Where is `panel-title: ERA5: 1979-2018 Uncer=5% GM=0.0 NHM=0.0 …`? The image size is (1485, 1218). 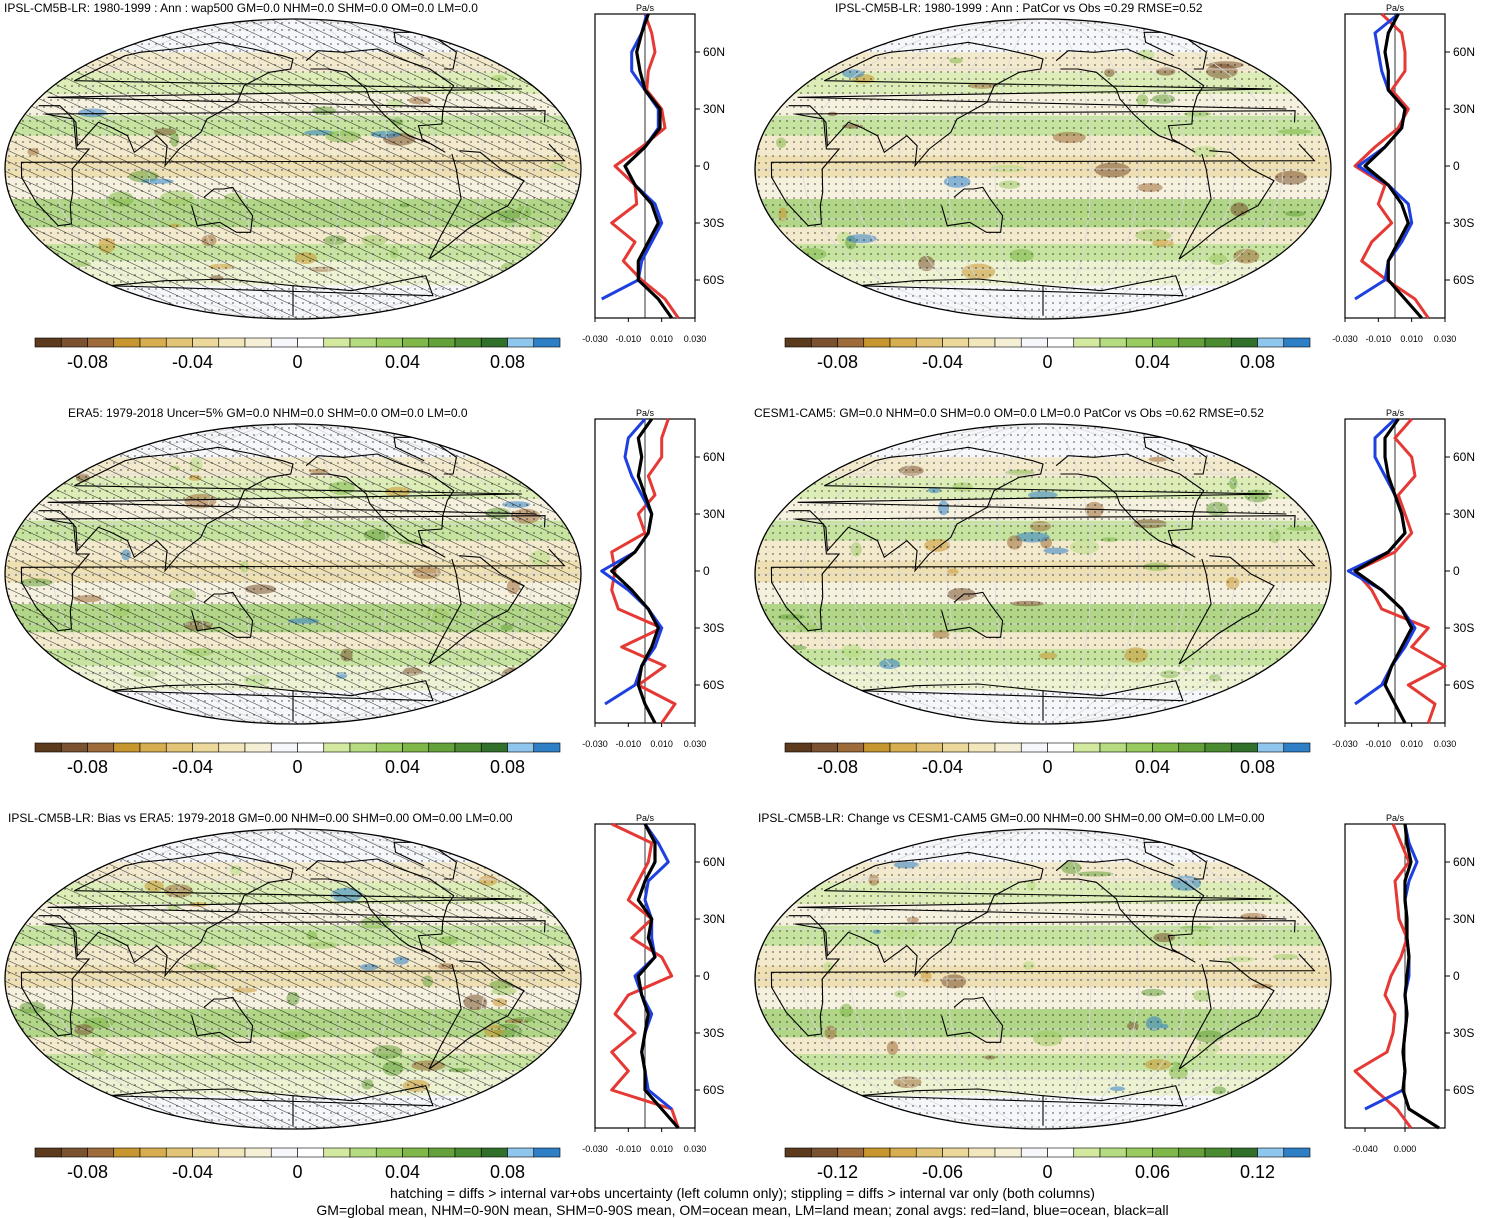 panel-title: ERA5: 1979-2018 Uncer=5% GM=0.0 NHM=0.0 … is located at coordinates (268, 413).